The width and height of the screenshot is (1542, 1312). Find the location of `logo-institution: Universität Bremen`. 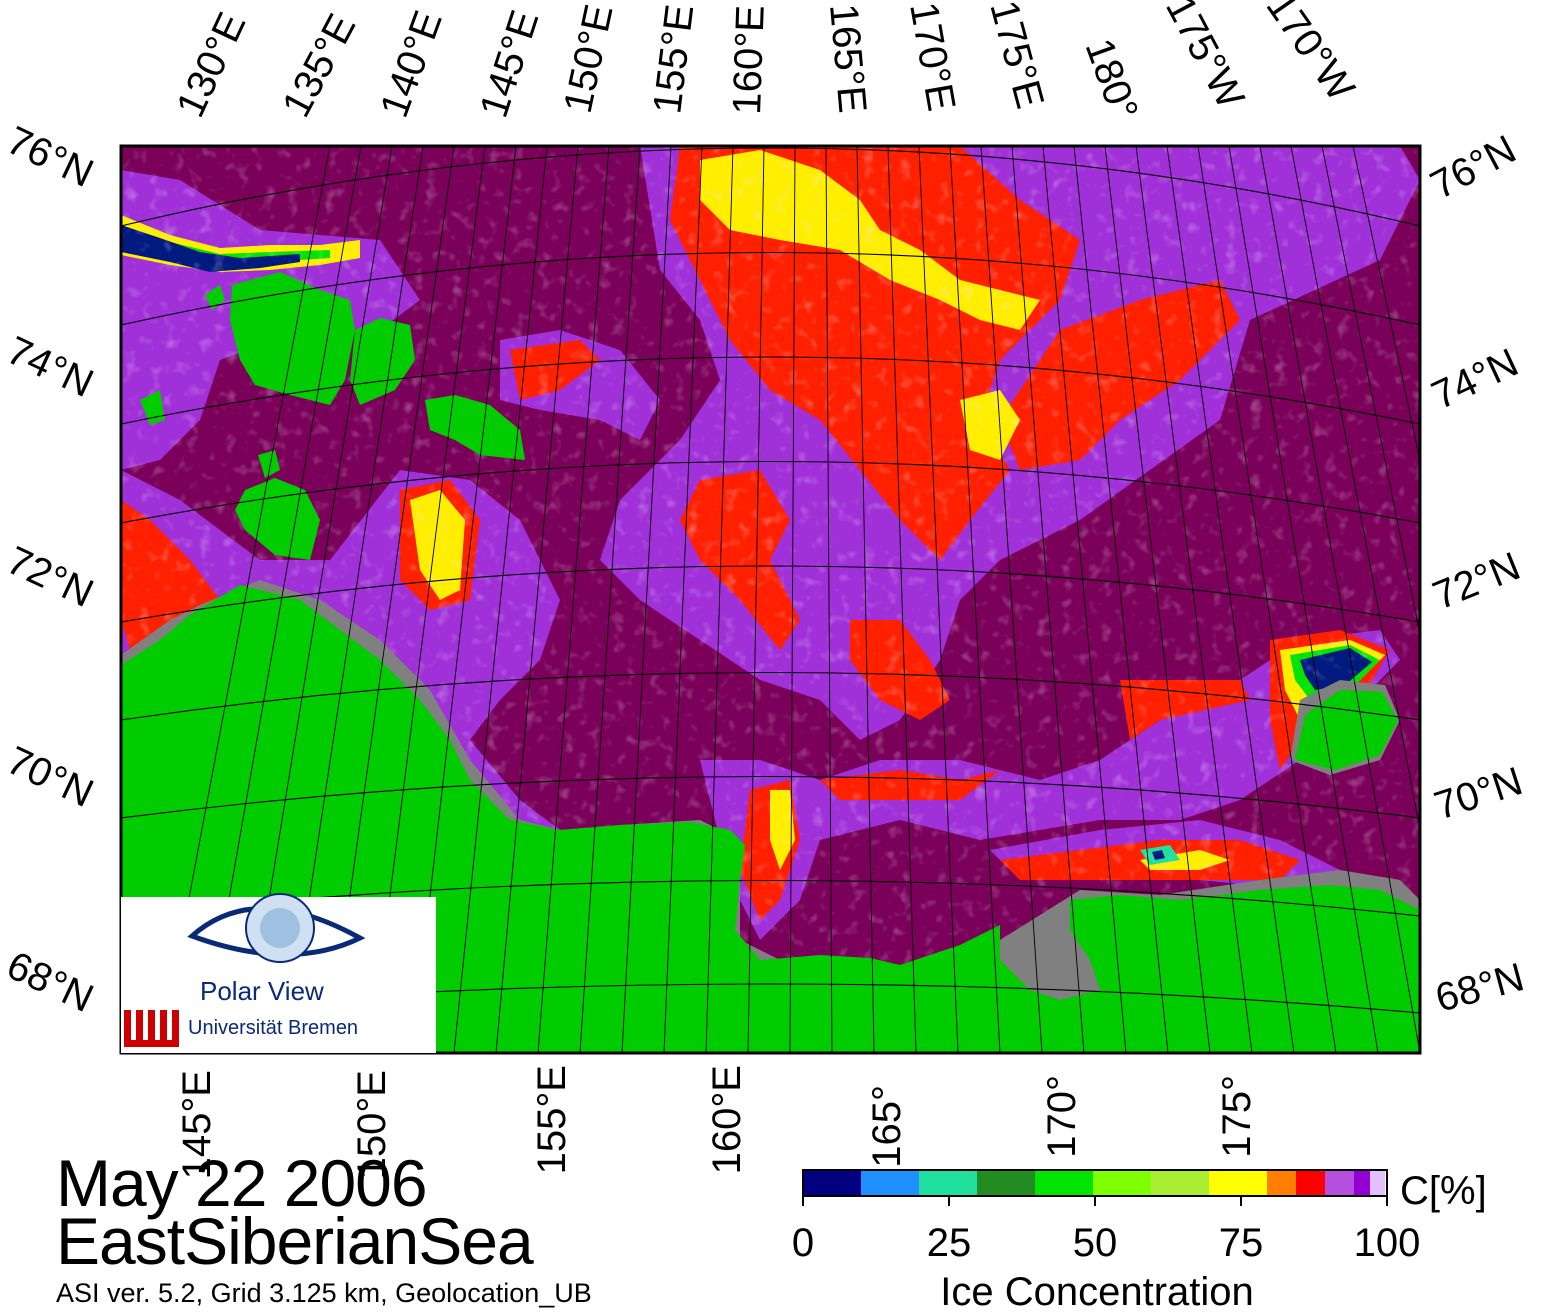

logo-institution: Universität Bremen is located at coordinates (273, 1028).